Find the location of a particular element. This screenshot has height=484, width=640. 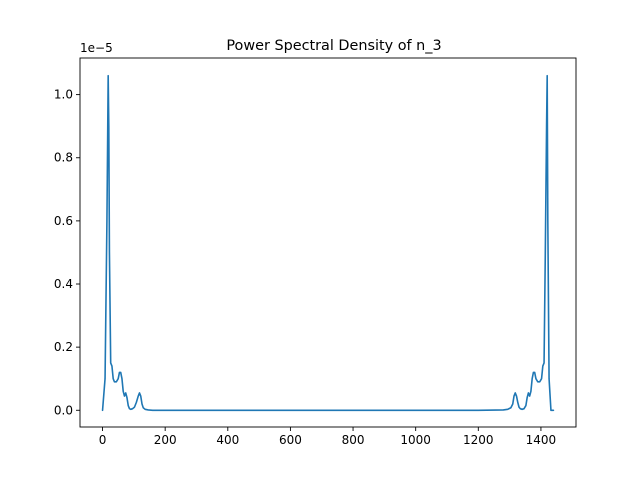

y-tick-label: 0.2 is located at coordinates (63, 347).